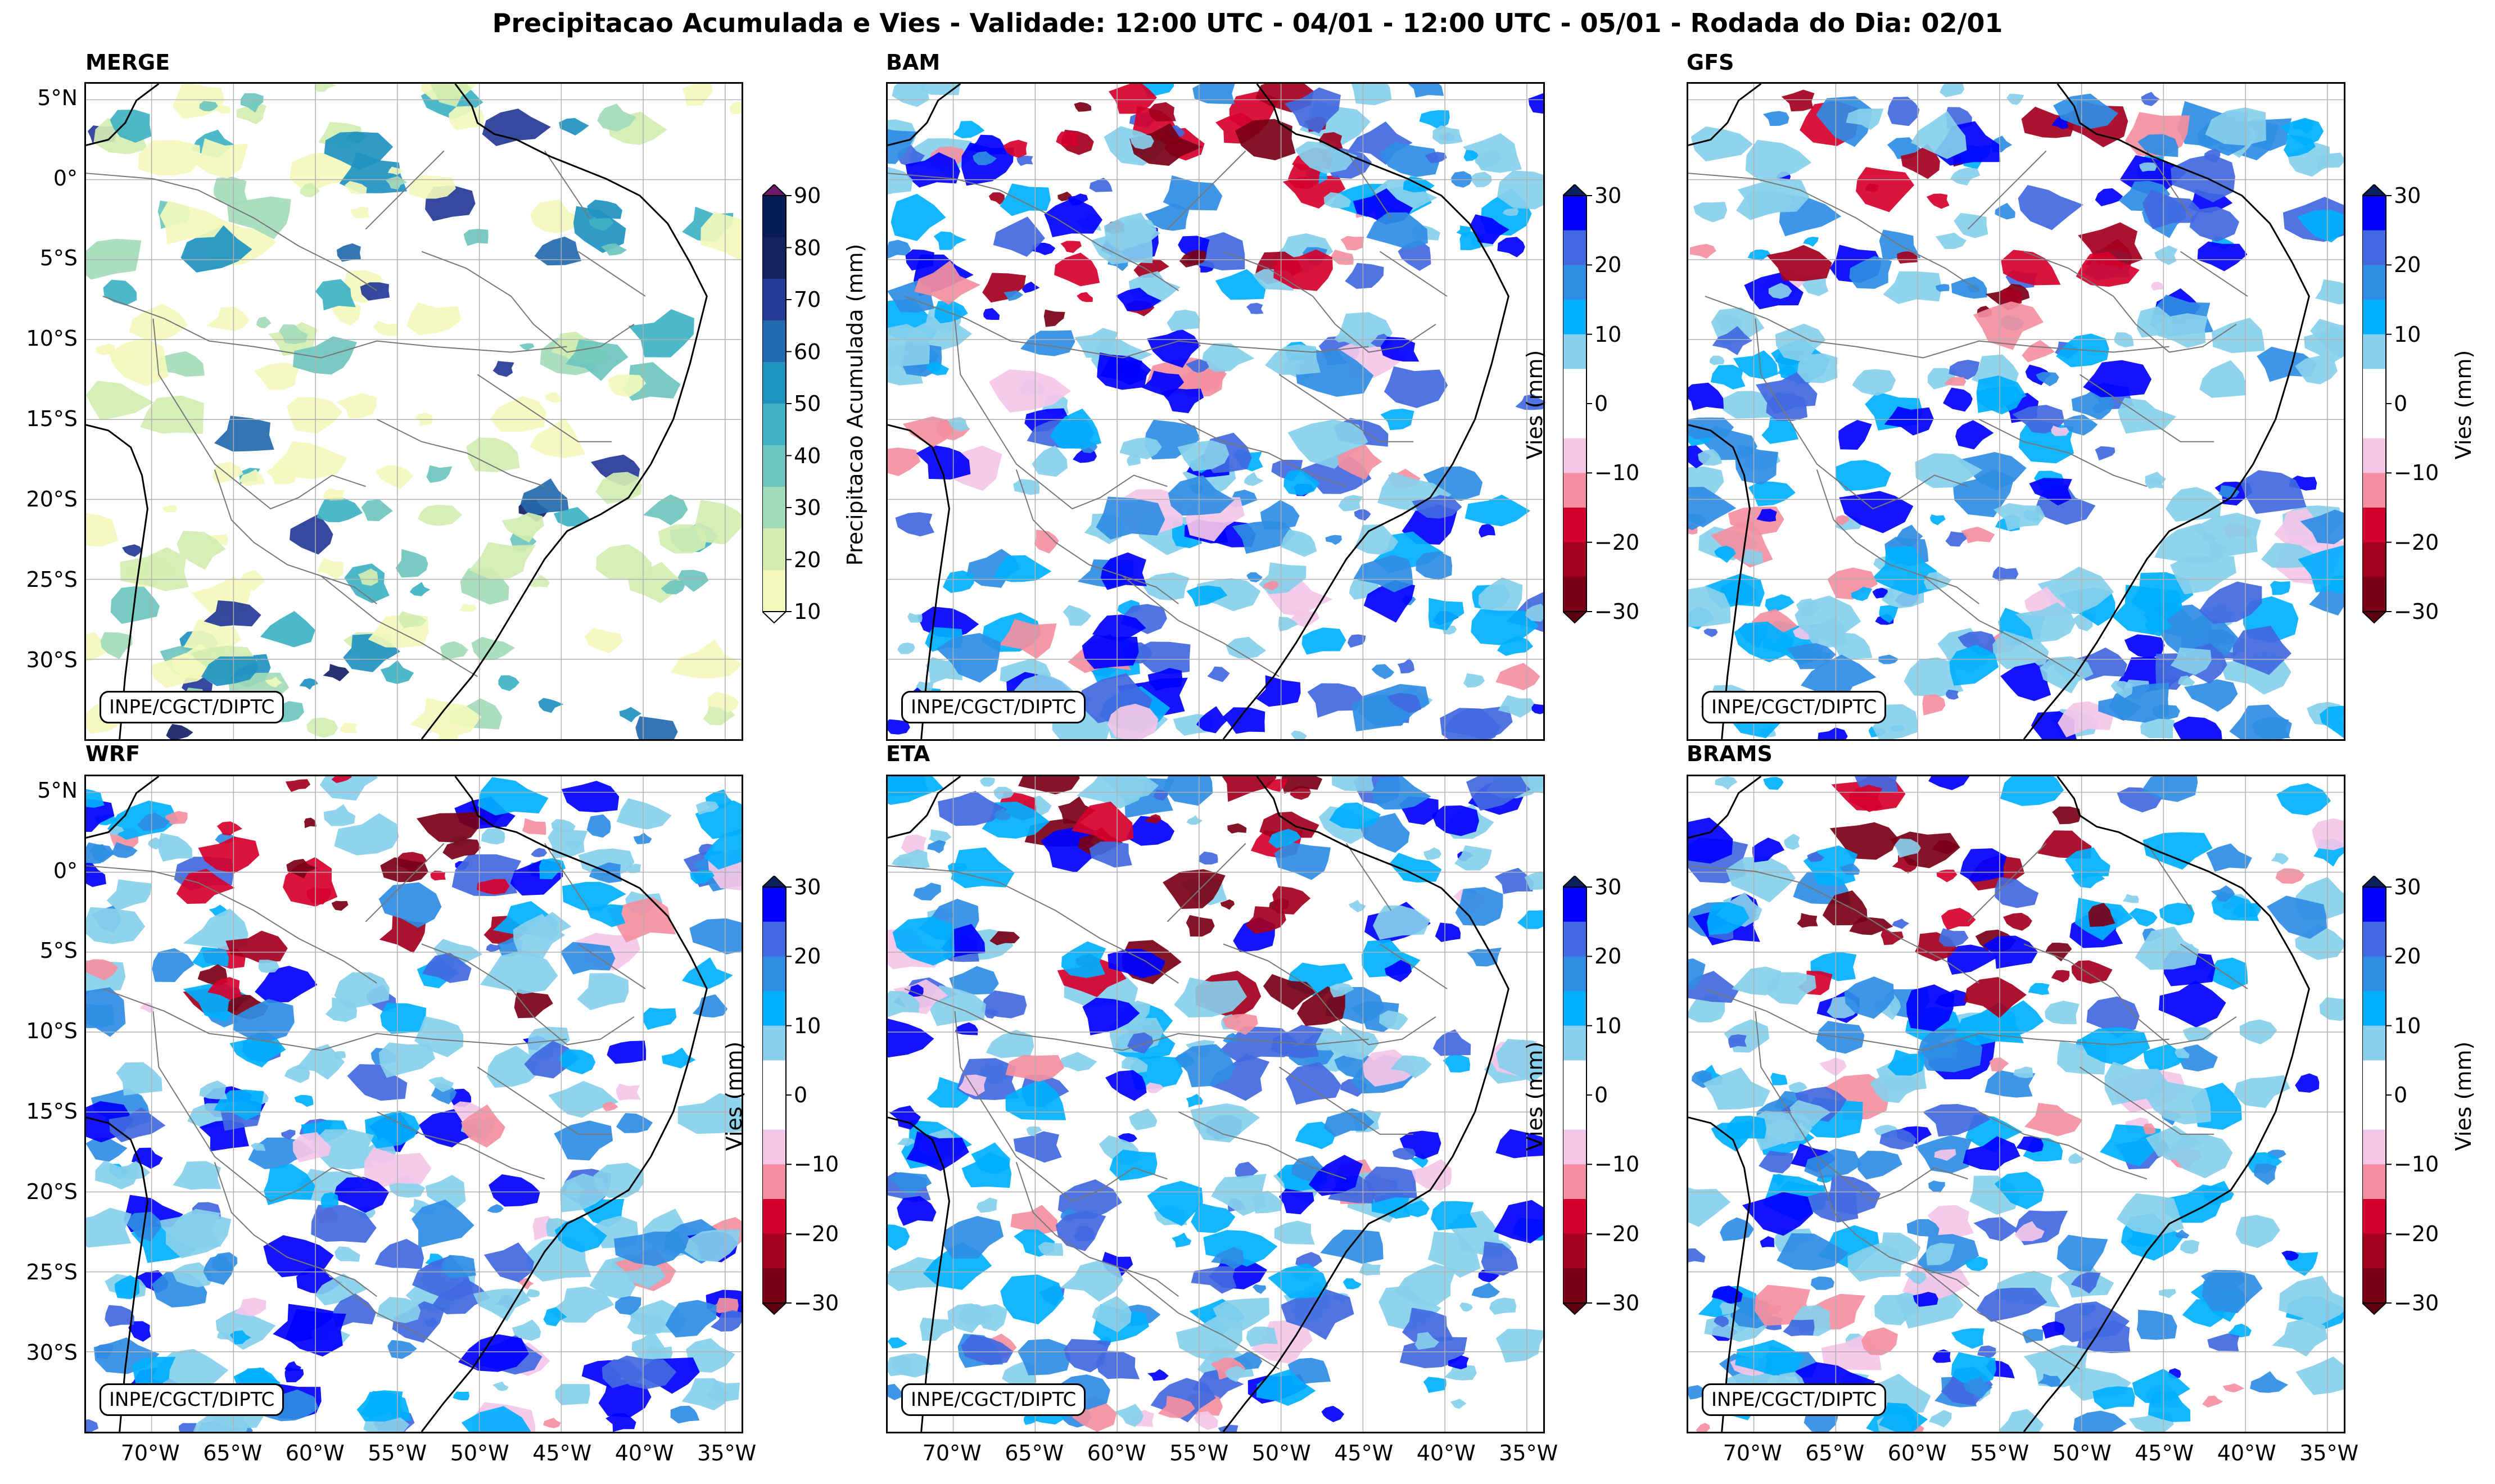 The width and height of the screenshot is (2495, 1484). What do you see at coordinates (2375, 1308) in the screenshot?
I see `colorbar-extend-min` at bounding box center [2375, 1308].